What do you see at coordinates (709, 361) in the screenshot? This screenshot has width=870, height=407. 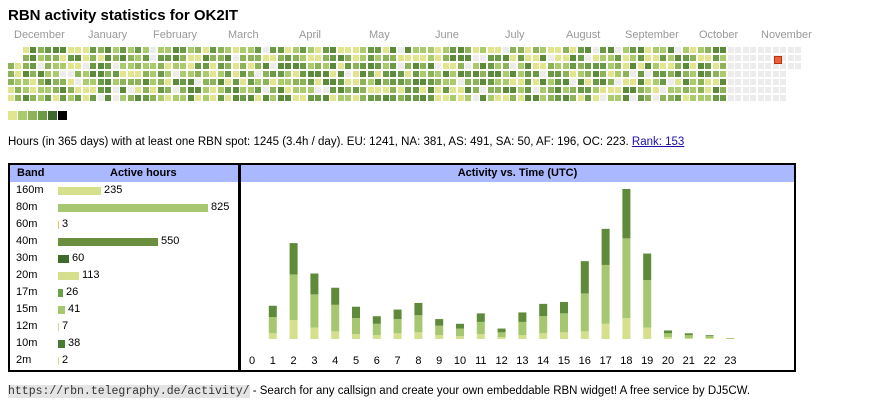 I see `hour-tick-label: 22` at bounding box center [709, 361].